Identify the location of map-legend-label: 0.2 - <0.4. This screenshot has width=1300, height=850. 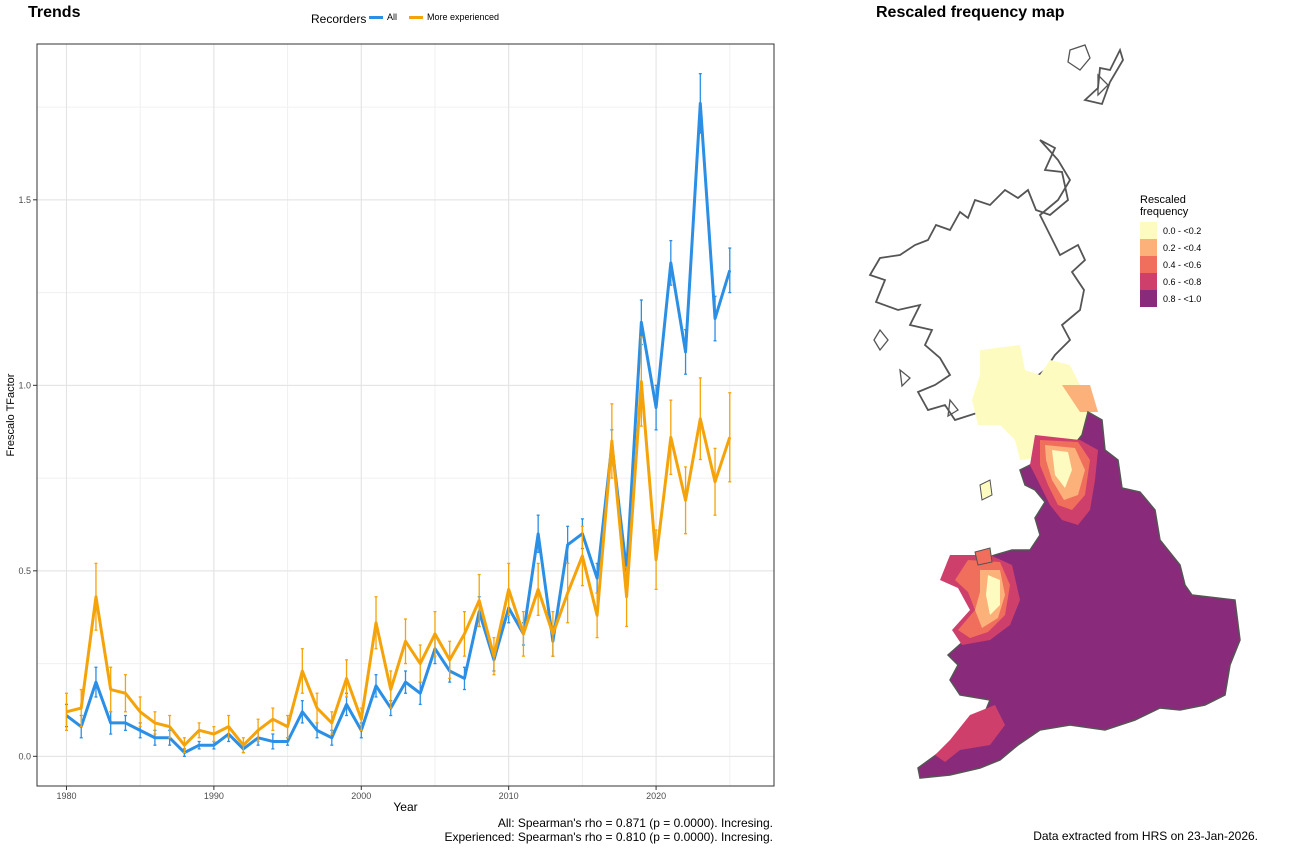
(1182, 247).